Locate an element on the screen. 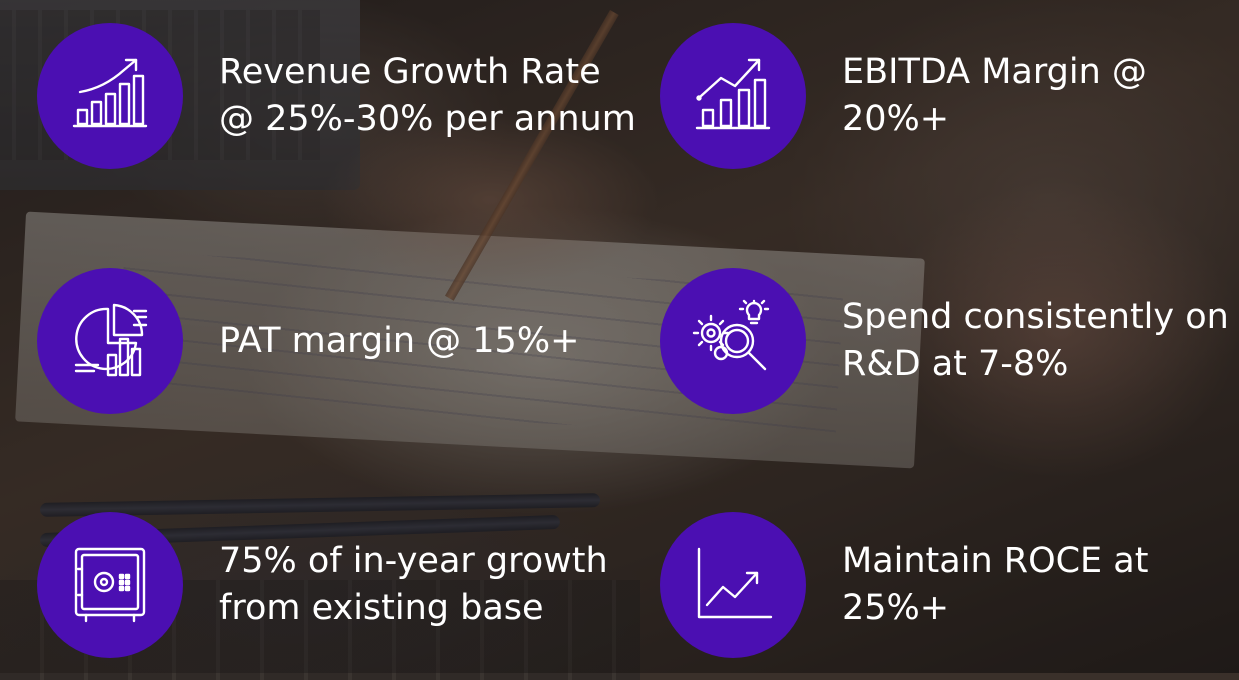 The height and width of the screenshot is (680, 1239). existing-base-growth-line-2: from existing base is located at coordinates (381, 608).